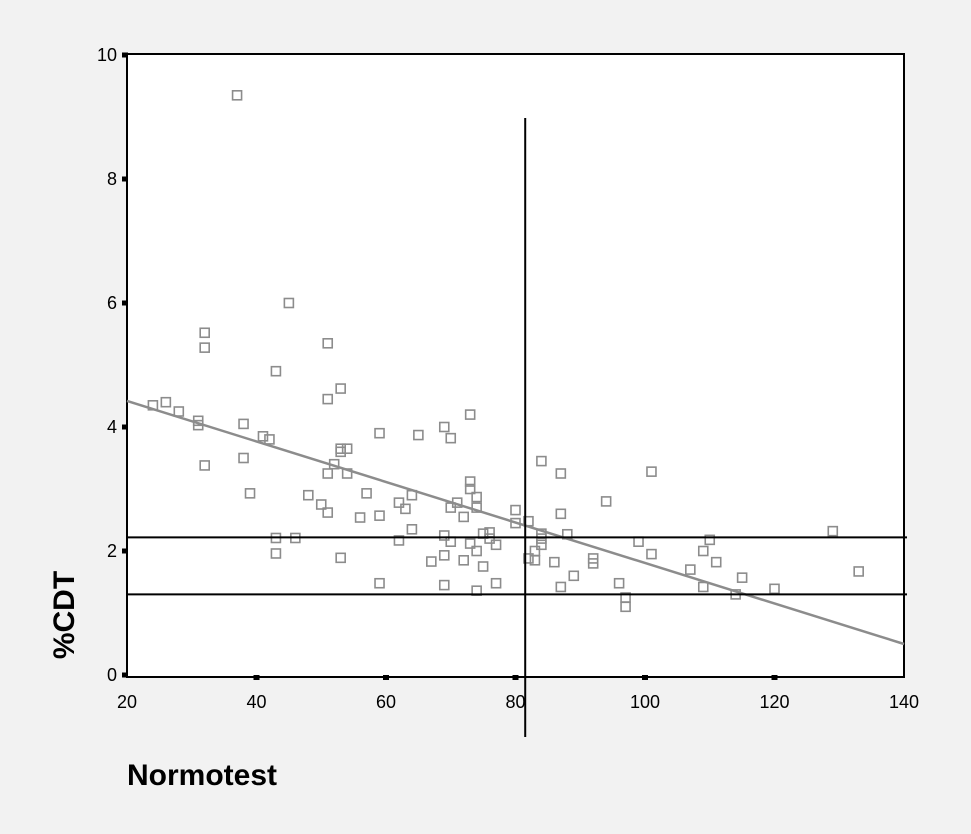 Image resolution: width=971 pixels, height=834 pixels. What do you see at coordinates (127, 702) in the screenshot?
I see `x-tick-label: 20` at bounding box center [127, 702].